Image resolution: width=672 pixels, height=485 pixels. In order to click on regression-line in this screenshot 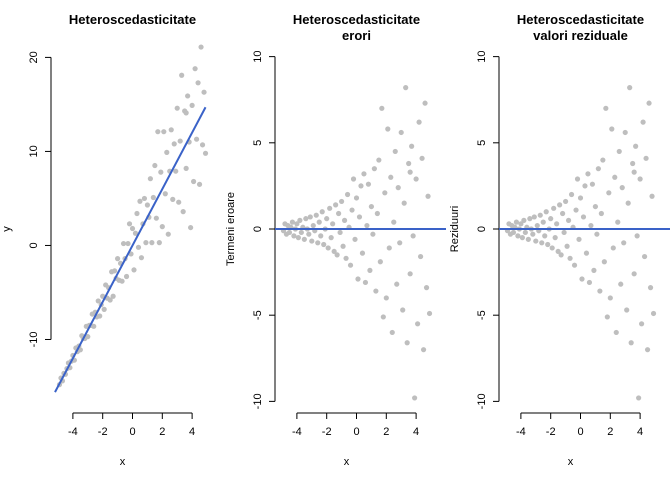, I will do `click(130, 249)`.